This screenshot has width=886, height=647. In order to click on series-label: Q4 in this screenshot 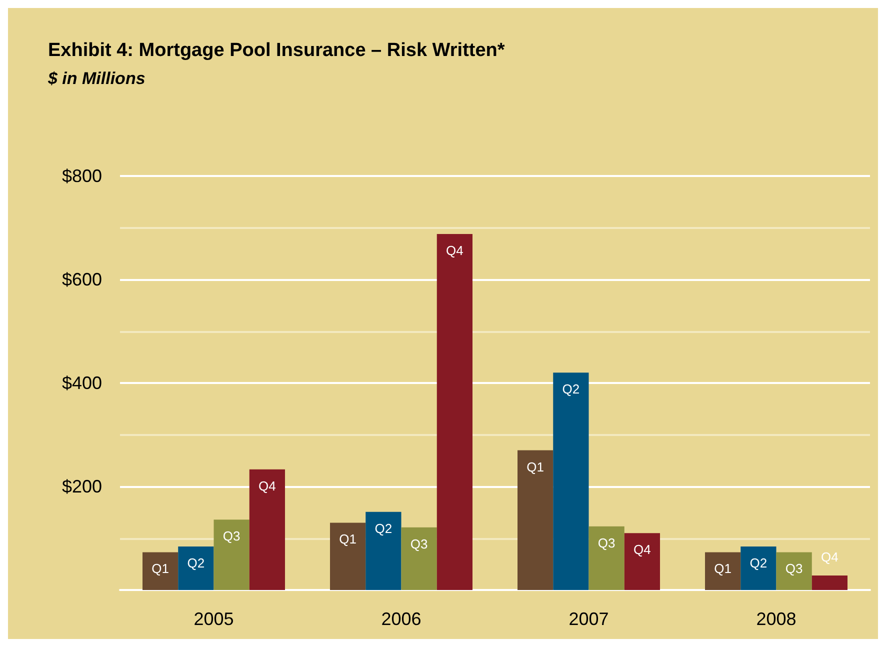, I will do `click(267, 486)`.